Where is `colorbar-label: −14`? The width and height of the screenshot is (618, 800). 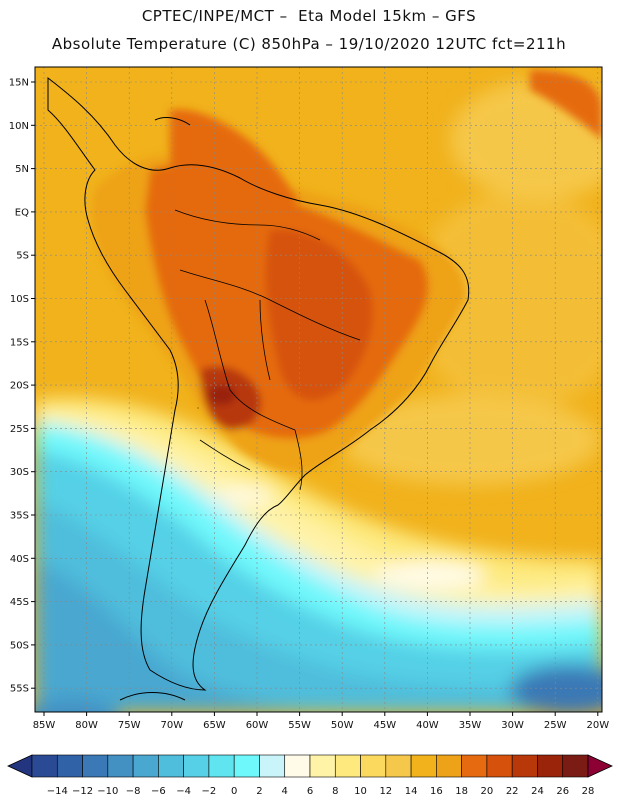
colorbar-label: −14 is located at coordinates (57, 791).